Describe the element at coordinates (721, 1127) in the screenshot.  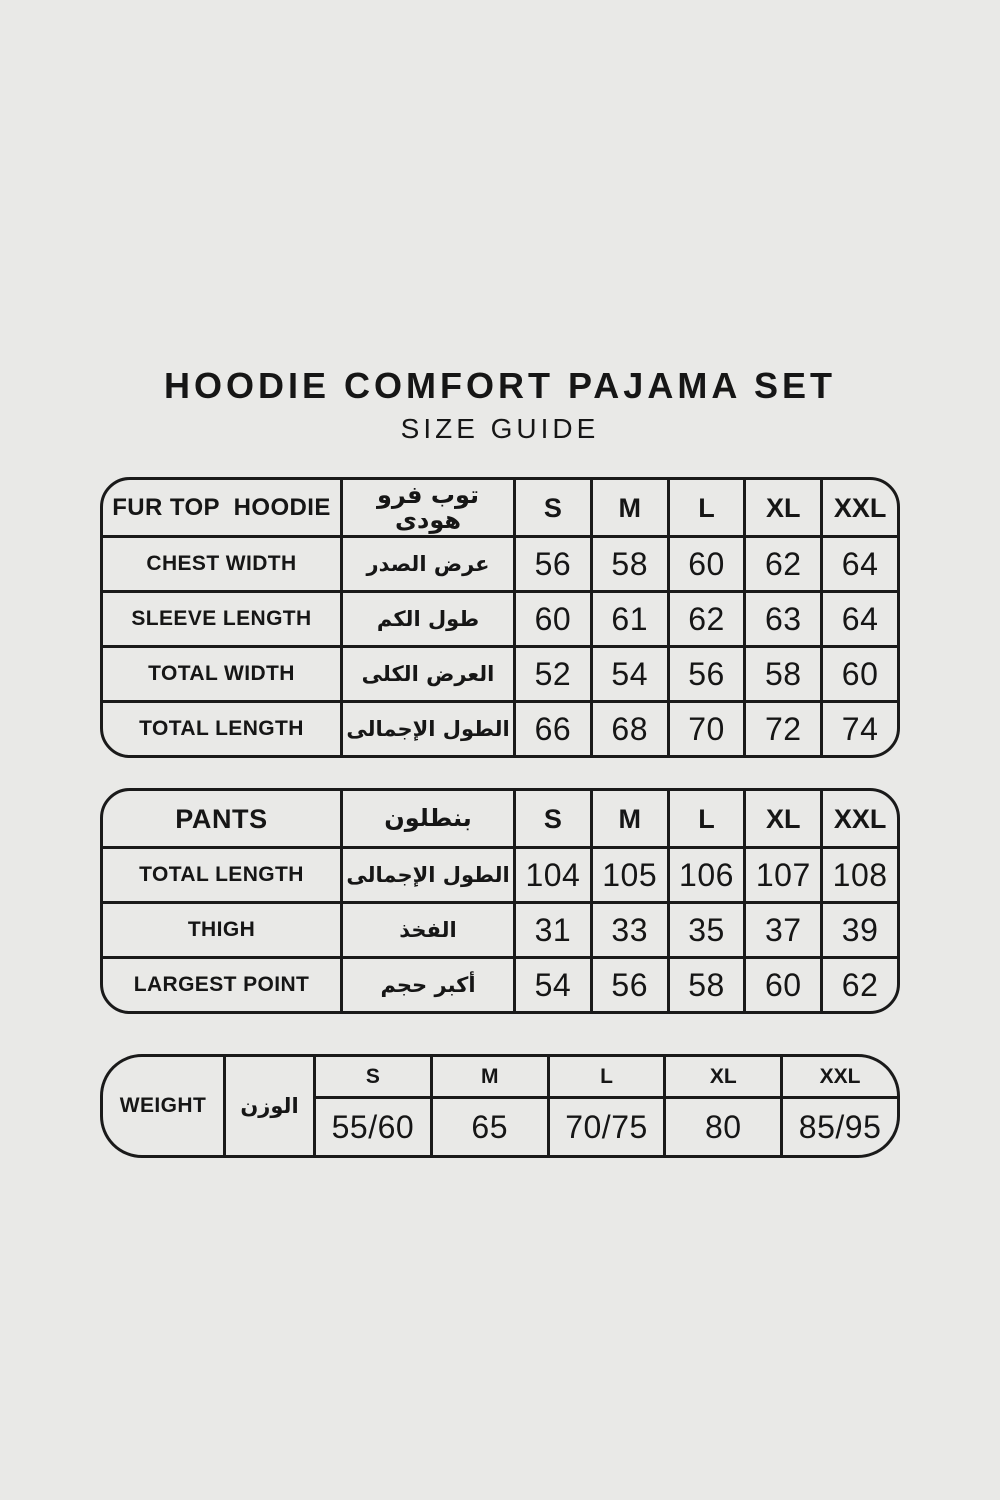
I see `weight-value-xl: 80` at that location.